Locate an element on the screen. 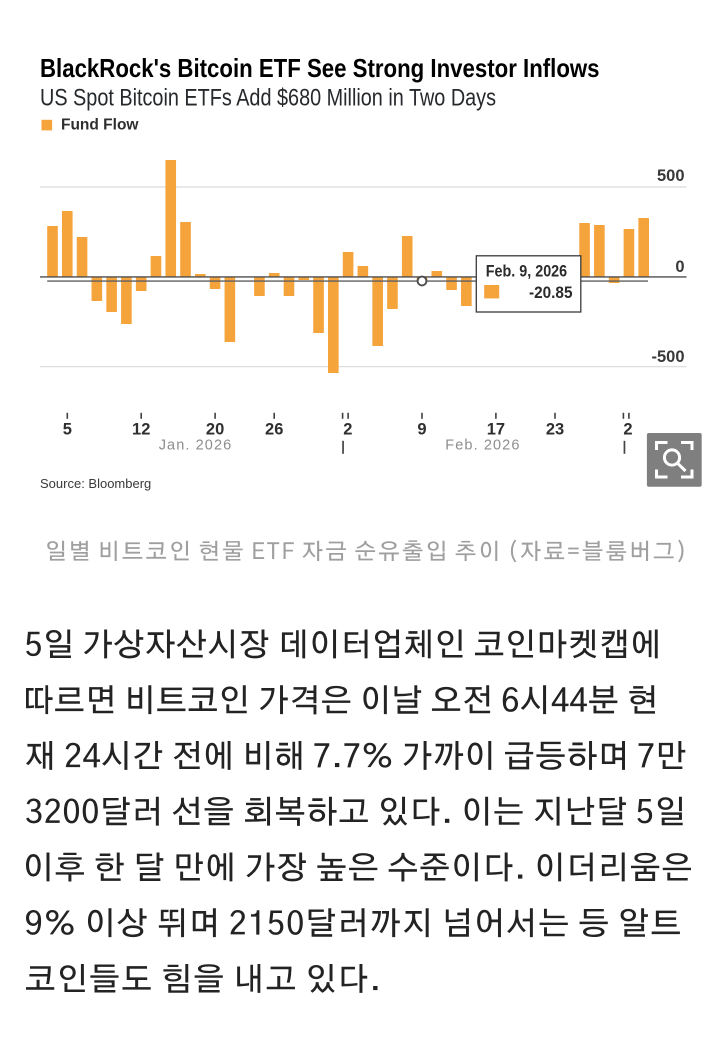 The width and height of the screenshot is (720, 1057). svg-text: 20 is located at coordinates (215, 430).